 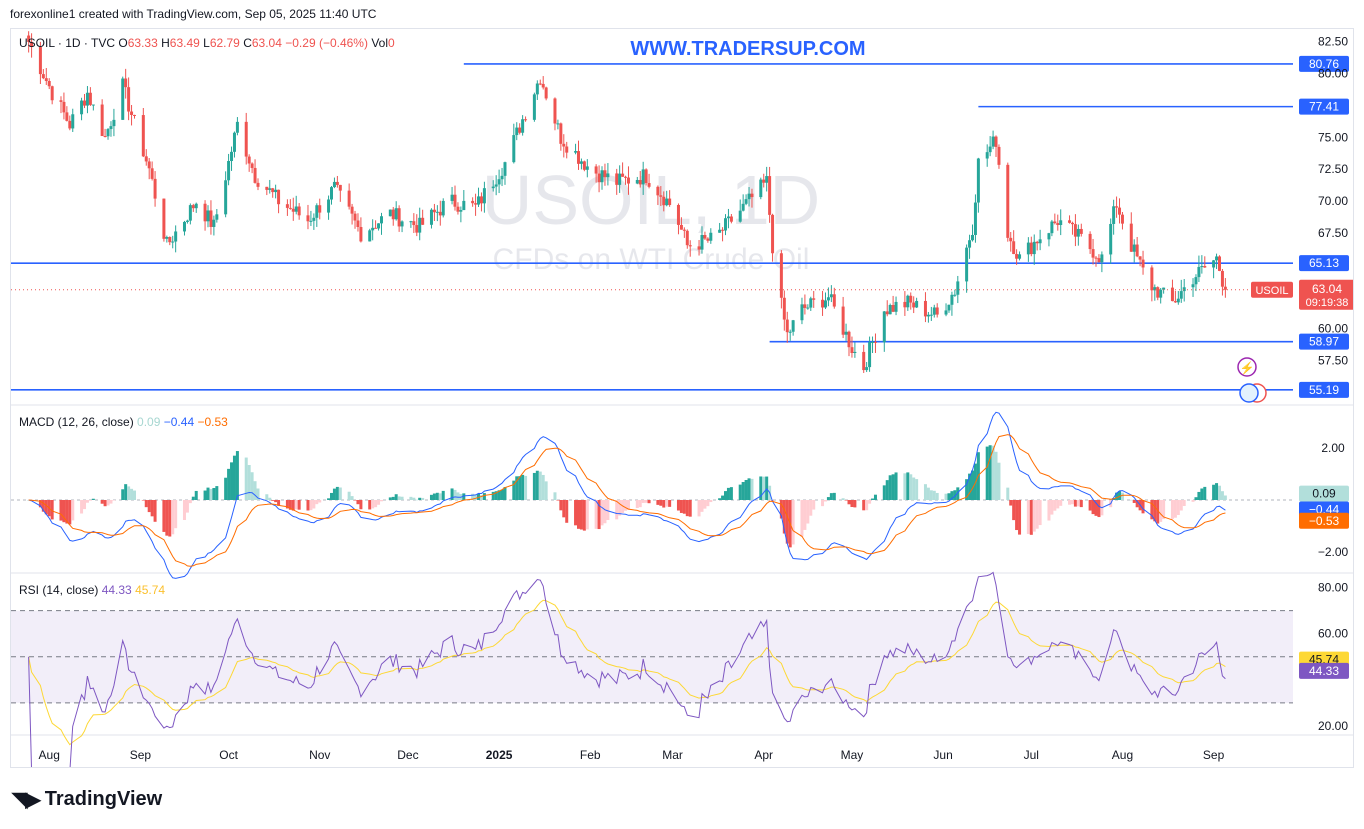 I want to click on level-tag, so click(x=1324, y=389).